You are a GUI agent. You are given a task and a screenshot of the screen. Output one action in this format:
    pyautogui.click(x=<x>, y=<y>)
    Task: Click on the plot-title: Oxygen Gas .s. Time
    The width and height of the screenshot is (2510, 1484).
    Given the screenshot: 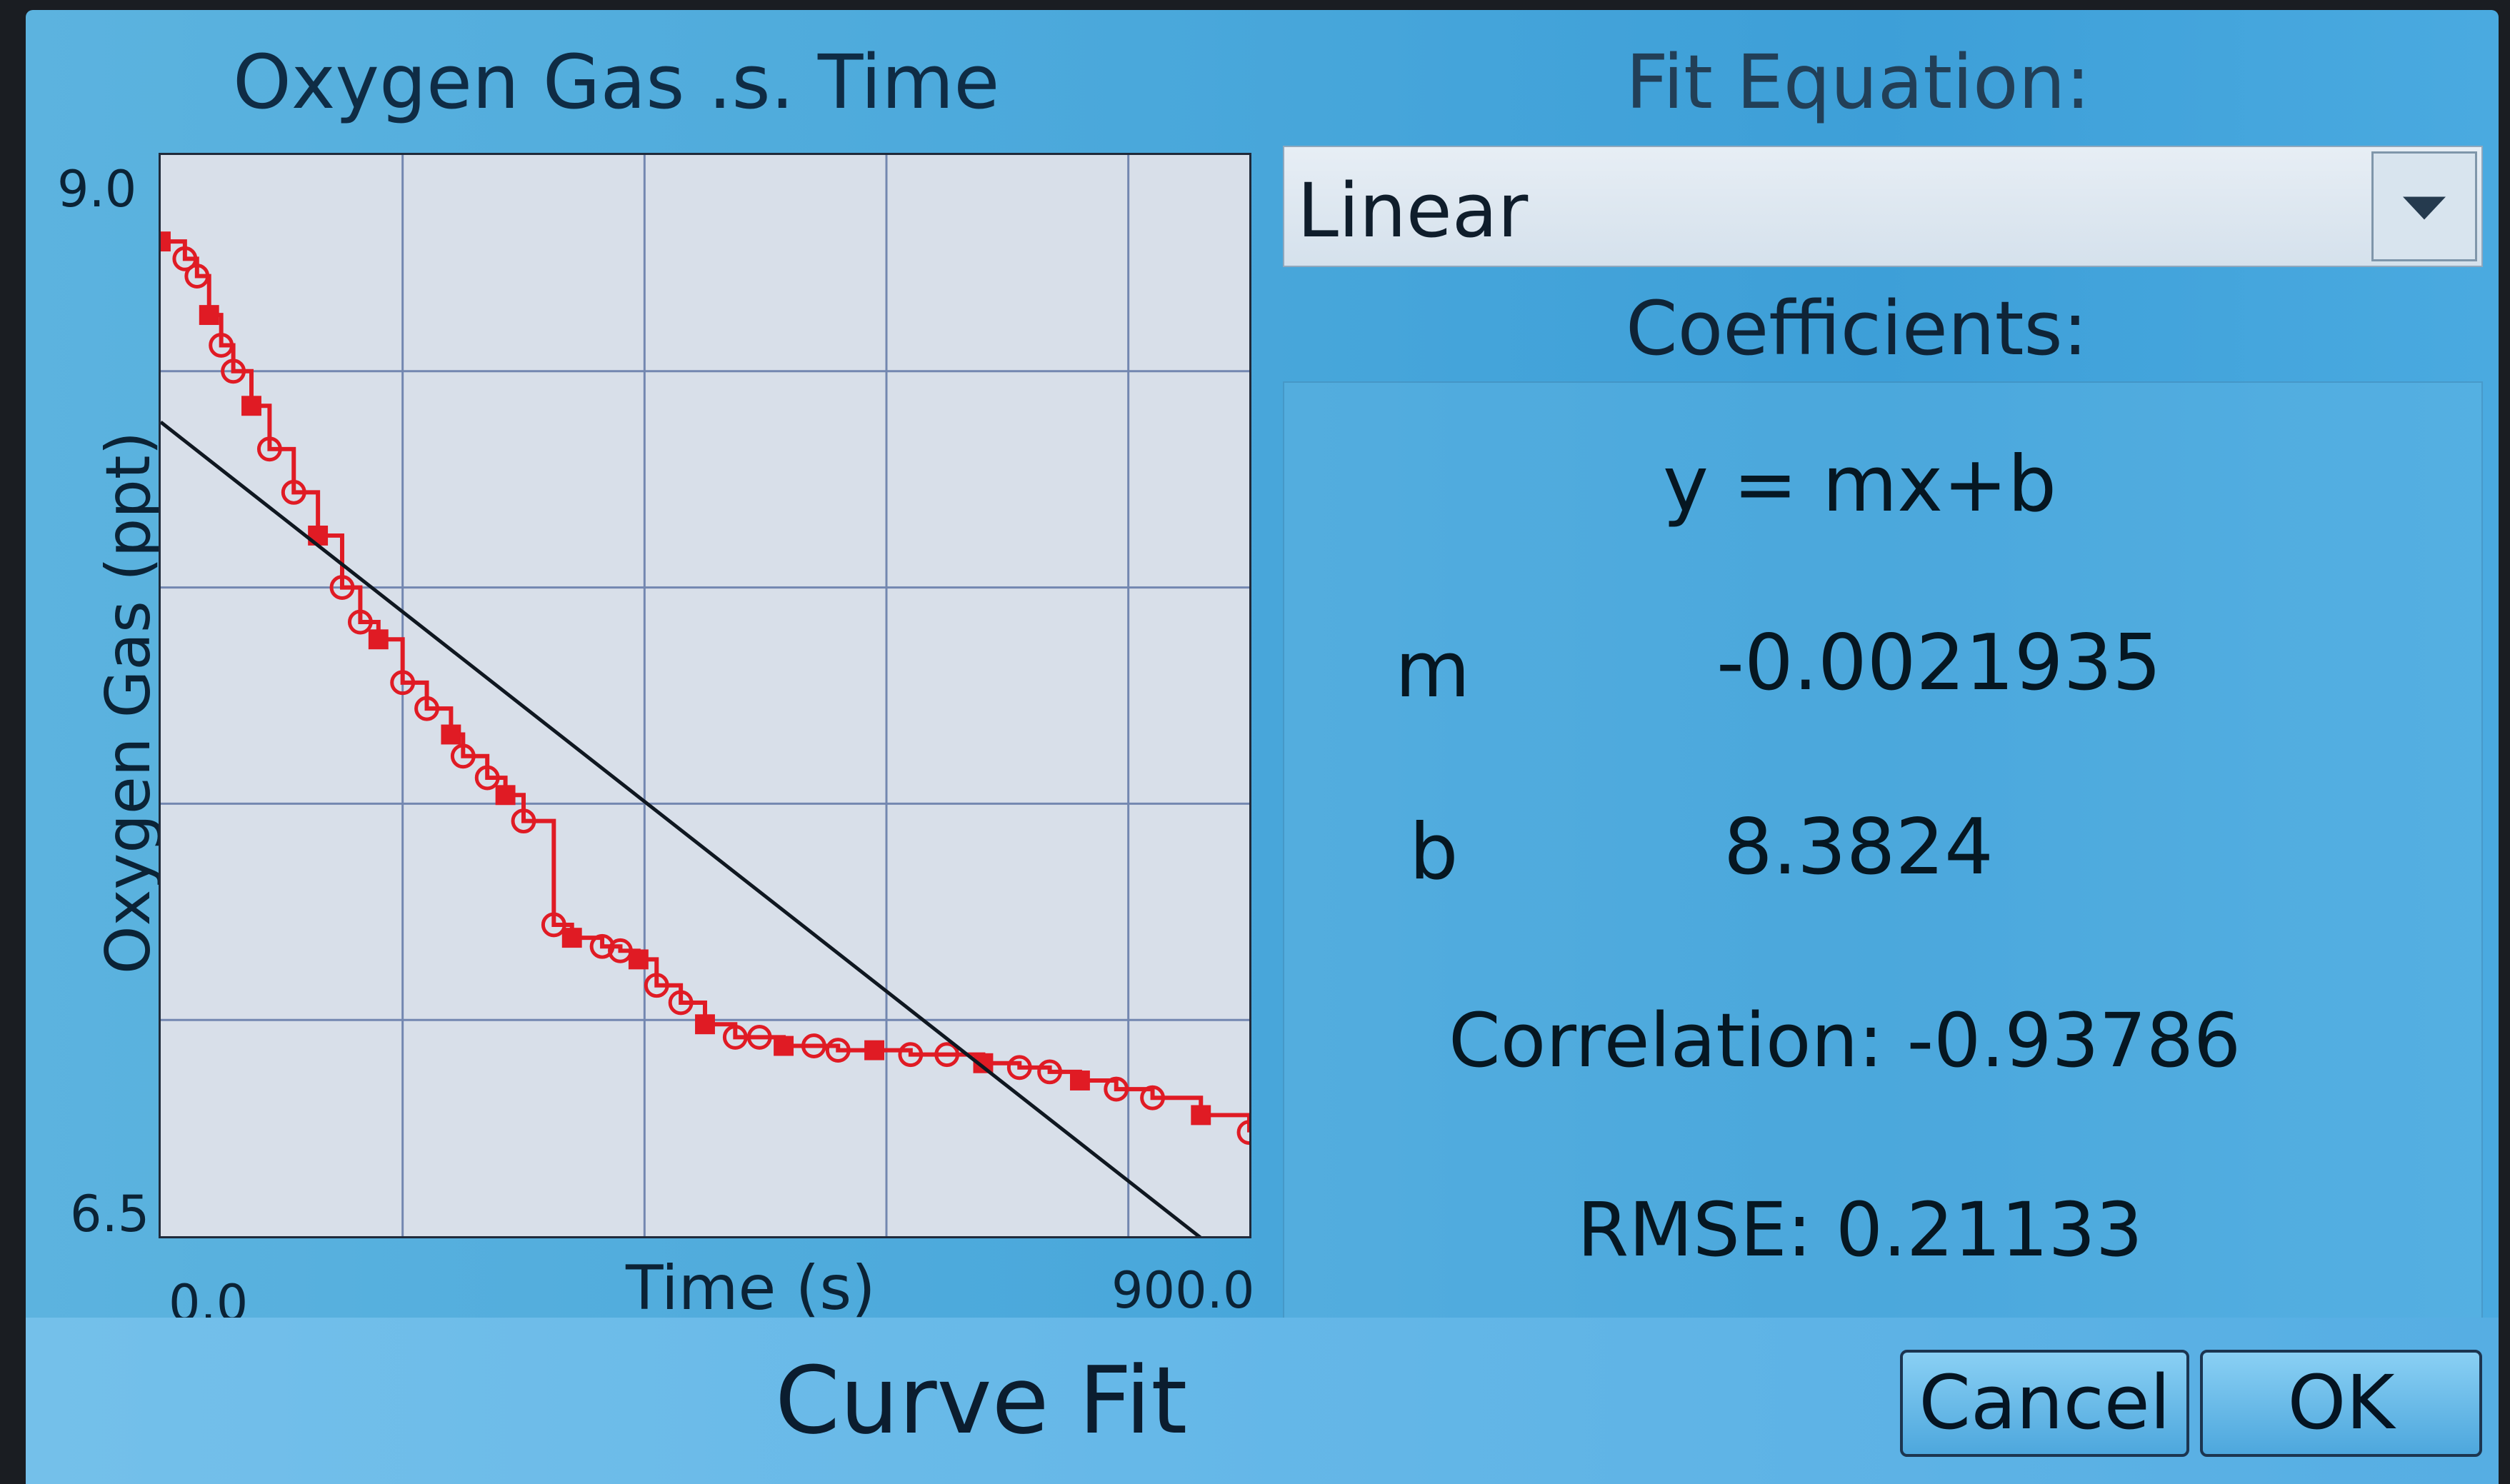 What is the action you would take?
    pyautogui.click(x=616, y=82)
    